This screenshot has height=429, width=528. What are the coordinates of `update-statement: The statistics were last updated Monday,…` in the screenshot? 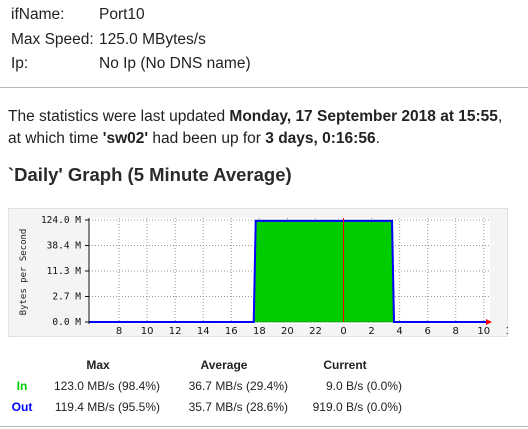 It's located at (255, 128).